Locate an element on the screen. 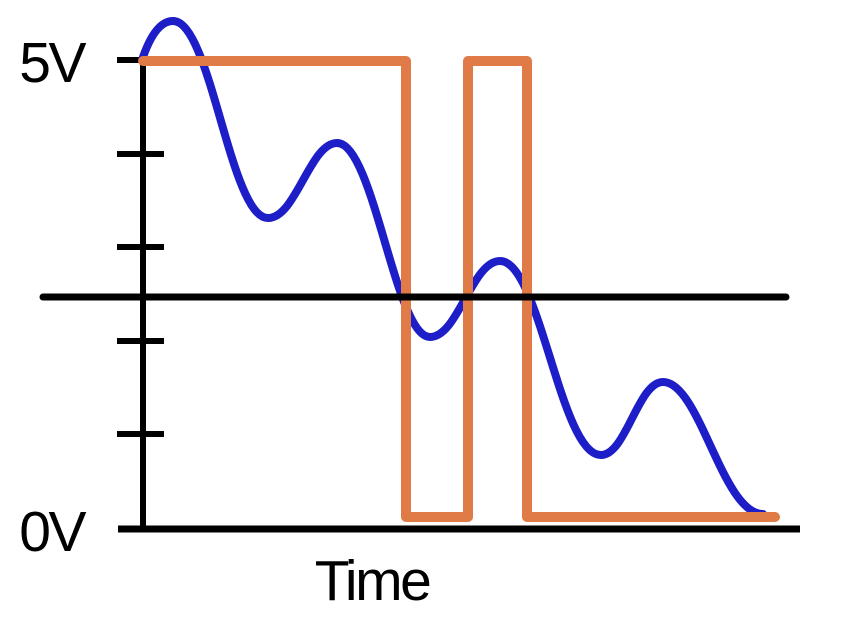 Image resolution: width=852 pixels, height=617 pixels. y-axis-max-label: 5V is located at coordinates (52, 63).